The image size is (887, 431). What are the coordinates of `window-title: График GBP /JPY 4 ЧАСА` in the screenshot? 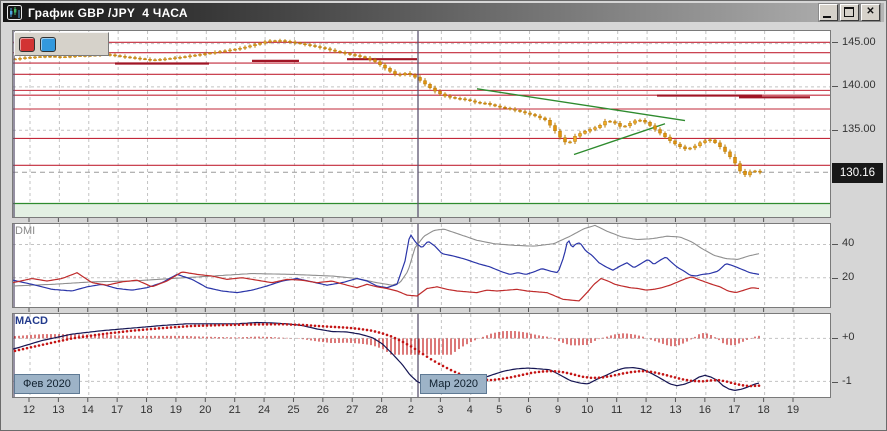 It's located at (108, 12).